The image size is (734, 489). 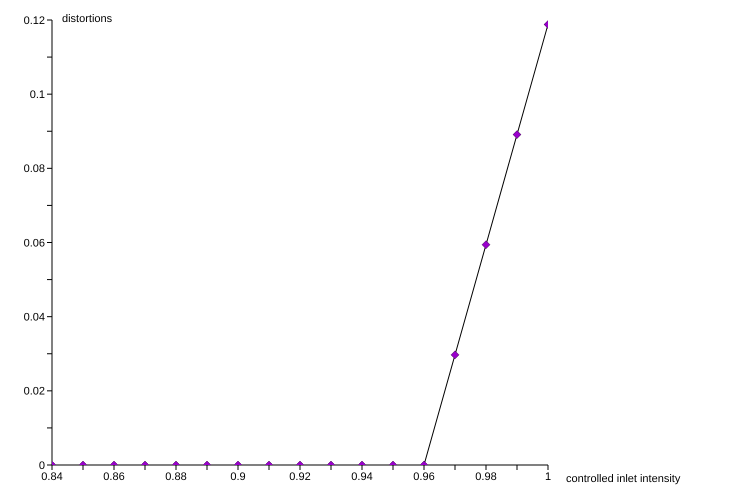 I want to click on y-tick-label: 0.02, so click(x=34, y=392).